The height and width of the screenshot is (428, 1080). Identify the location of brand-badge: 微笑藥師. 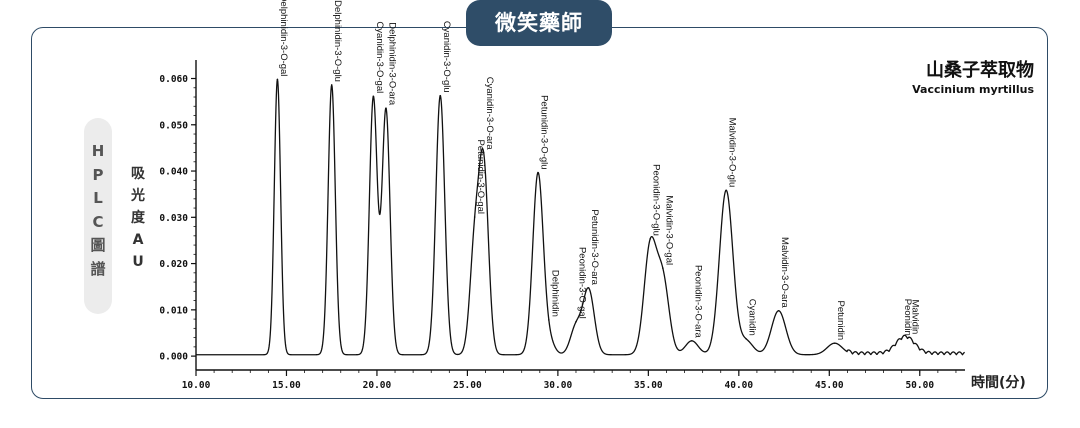
(539, 23).